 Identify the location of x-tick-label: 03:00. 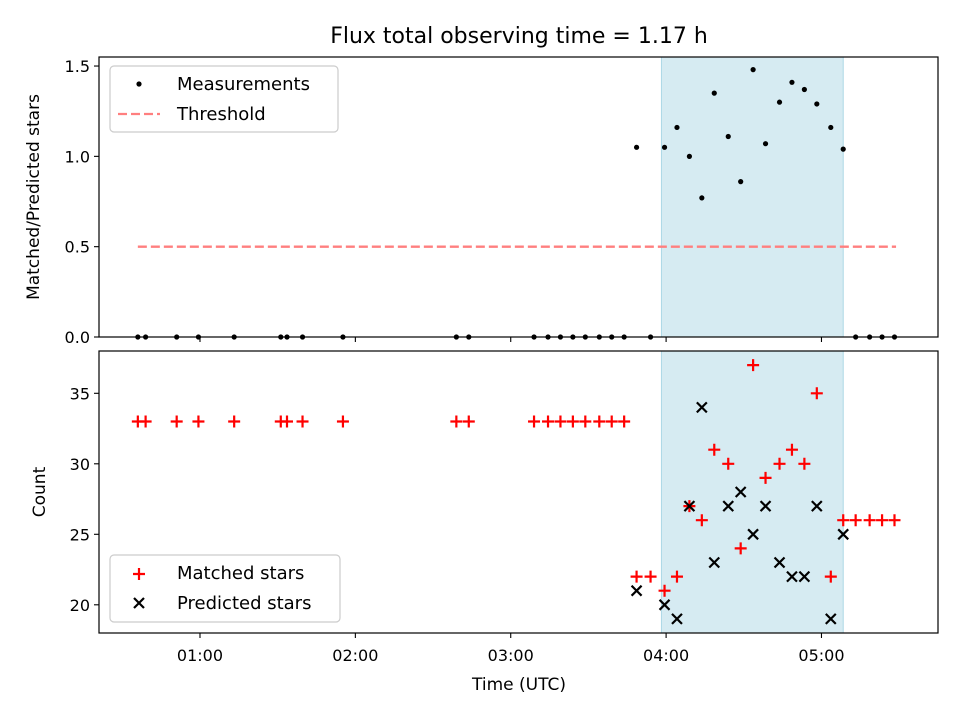
(511, 655).